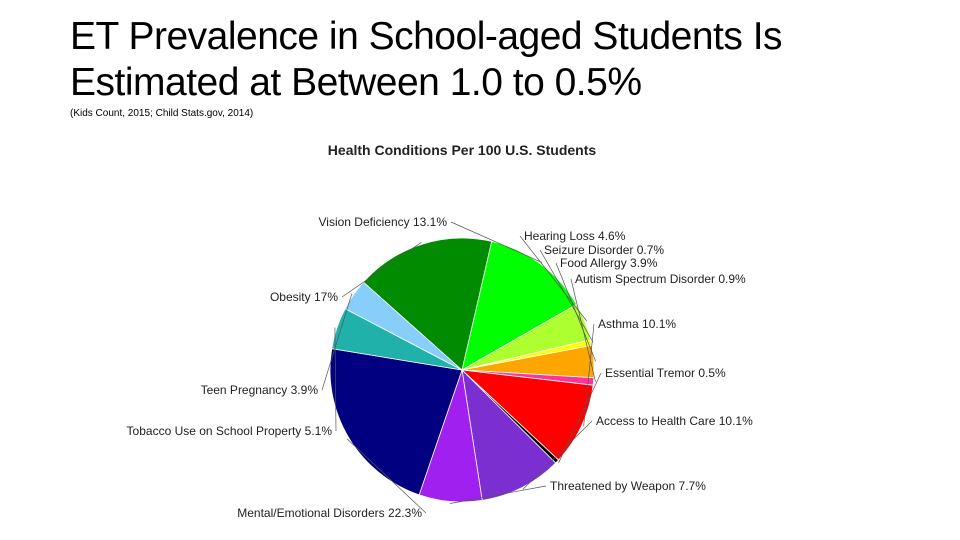 Image resolution: width=960 pixels, height=540 pixels. I want to click on leader-line-food-allergy, so click(576, 312).